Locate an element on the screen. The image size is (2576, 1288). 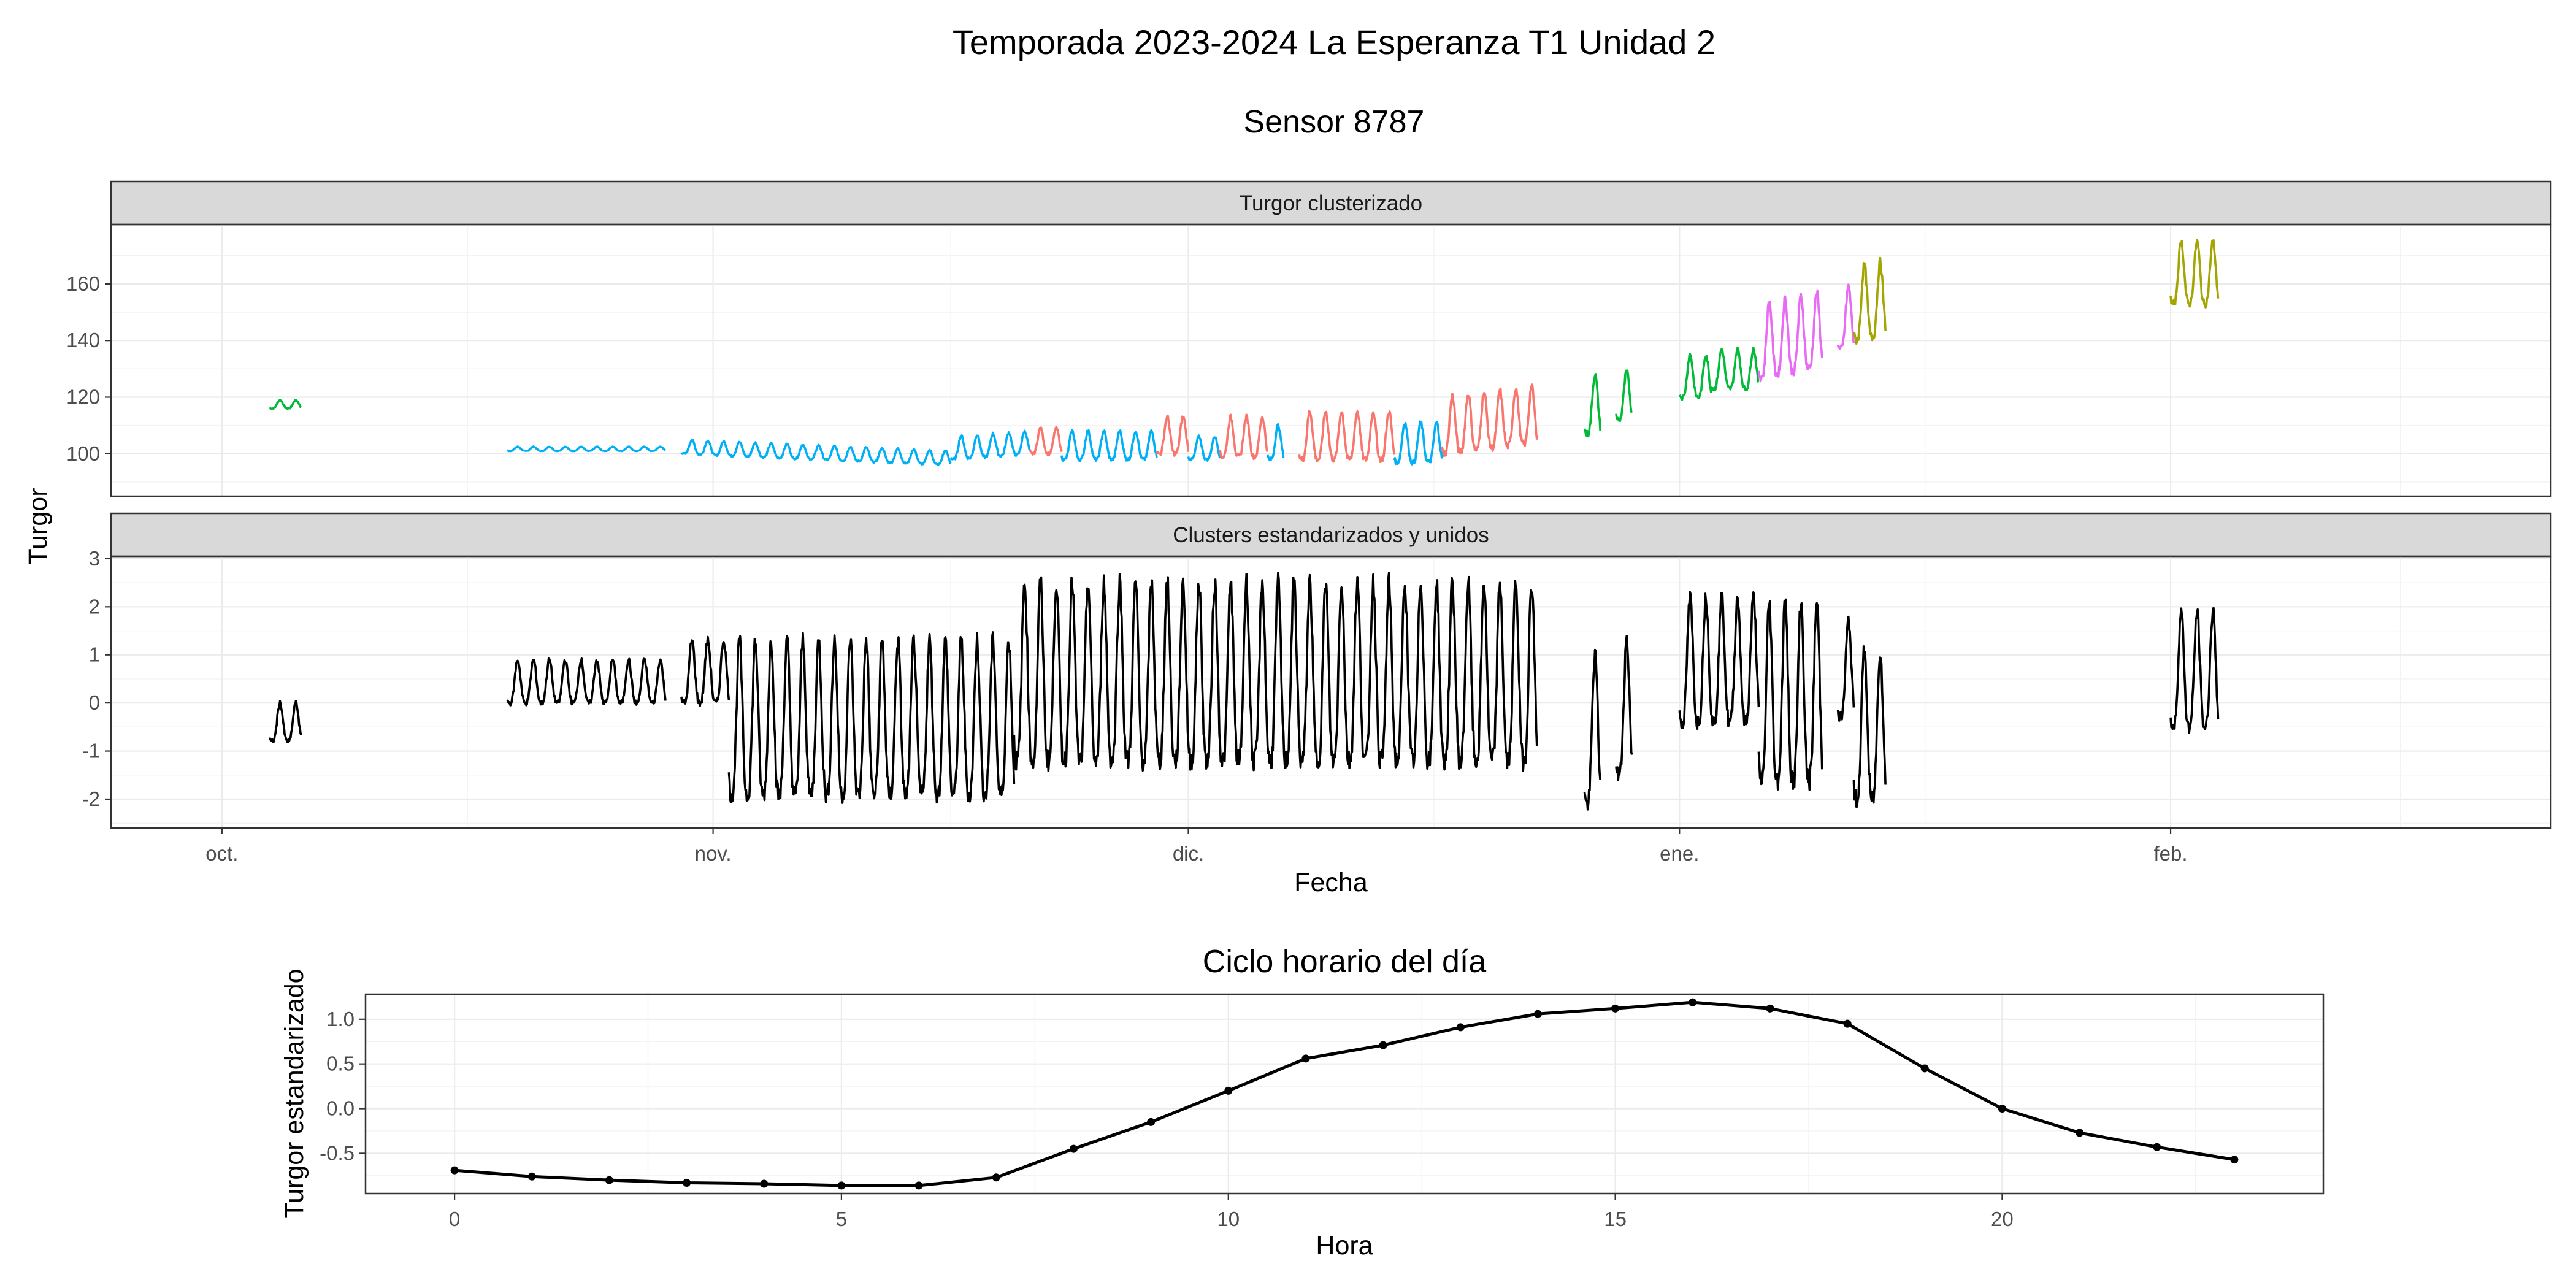
y-axis-title-turgor: Turgor is located at coordinates (38, 526).